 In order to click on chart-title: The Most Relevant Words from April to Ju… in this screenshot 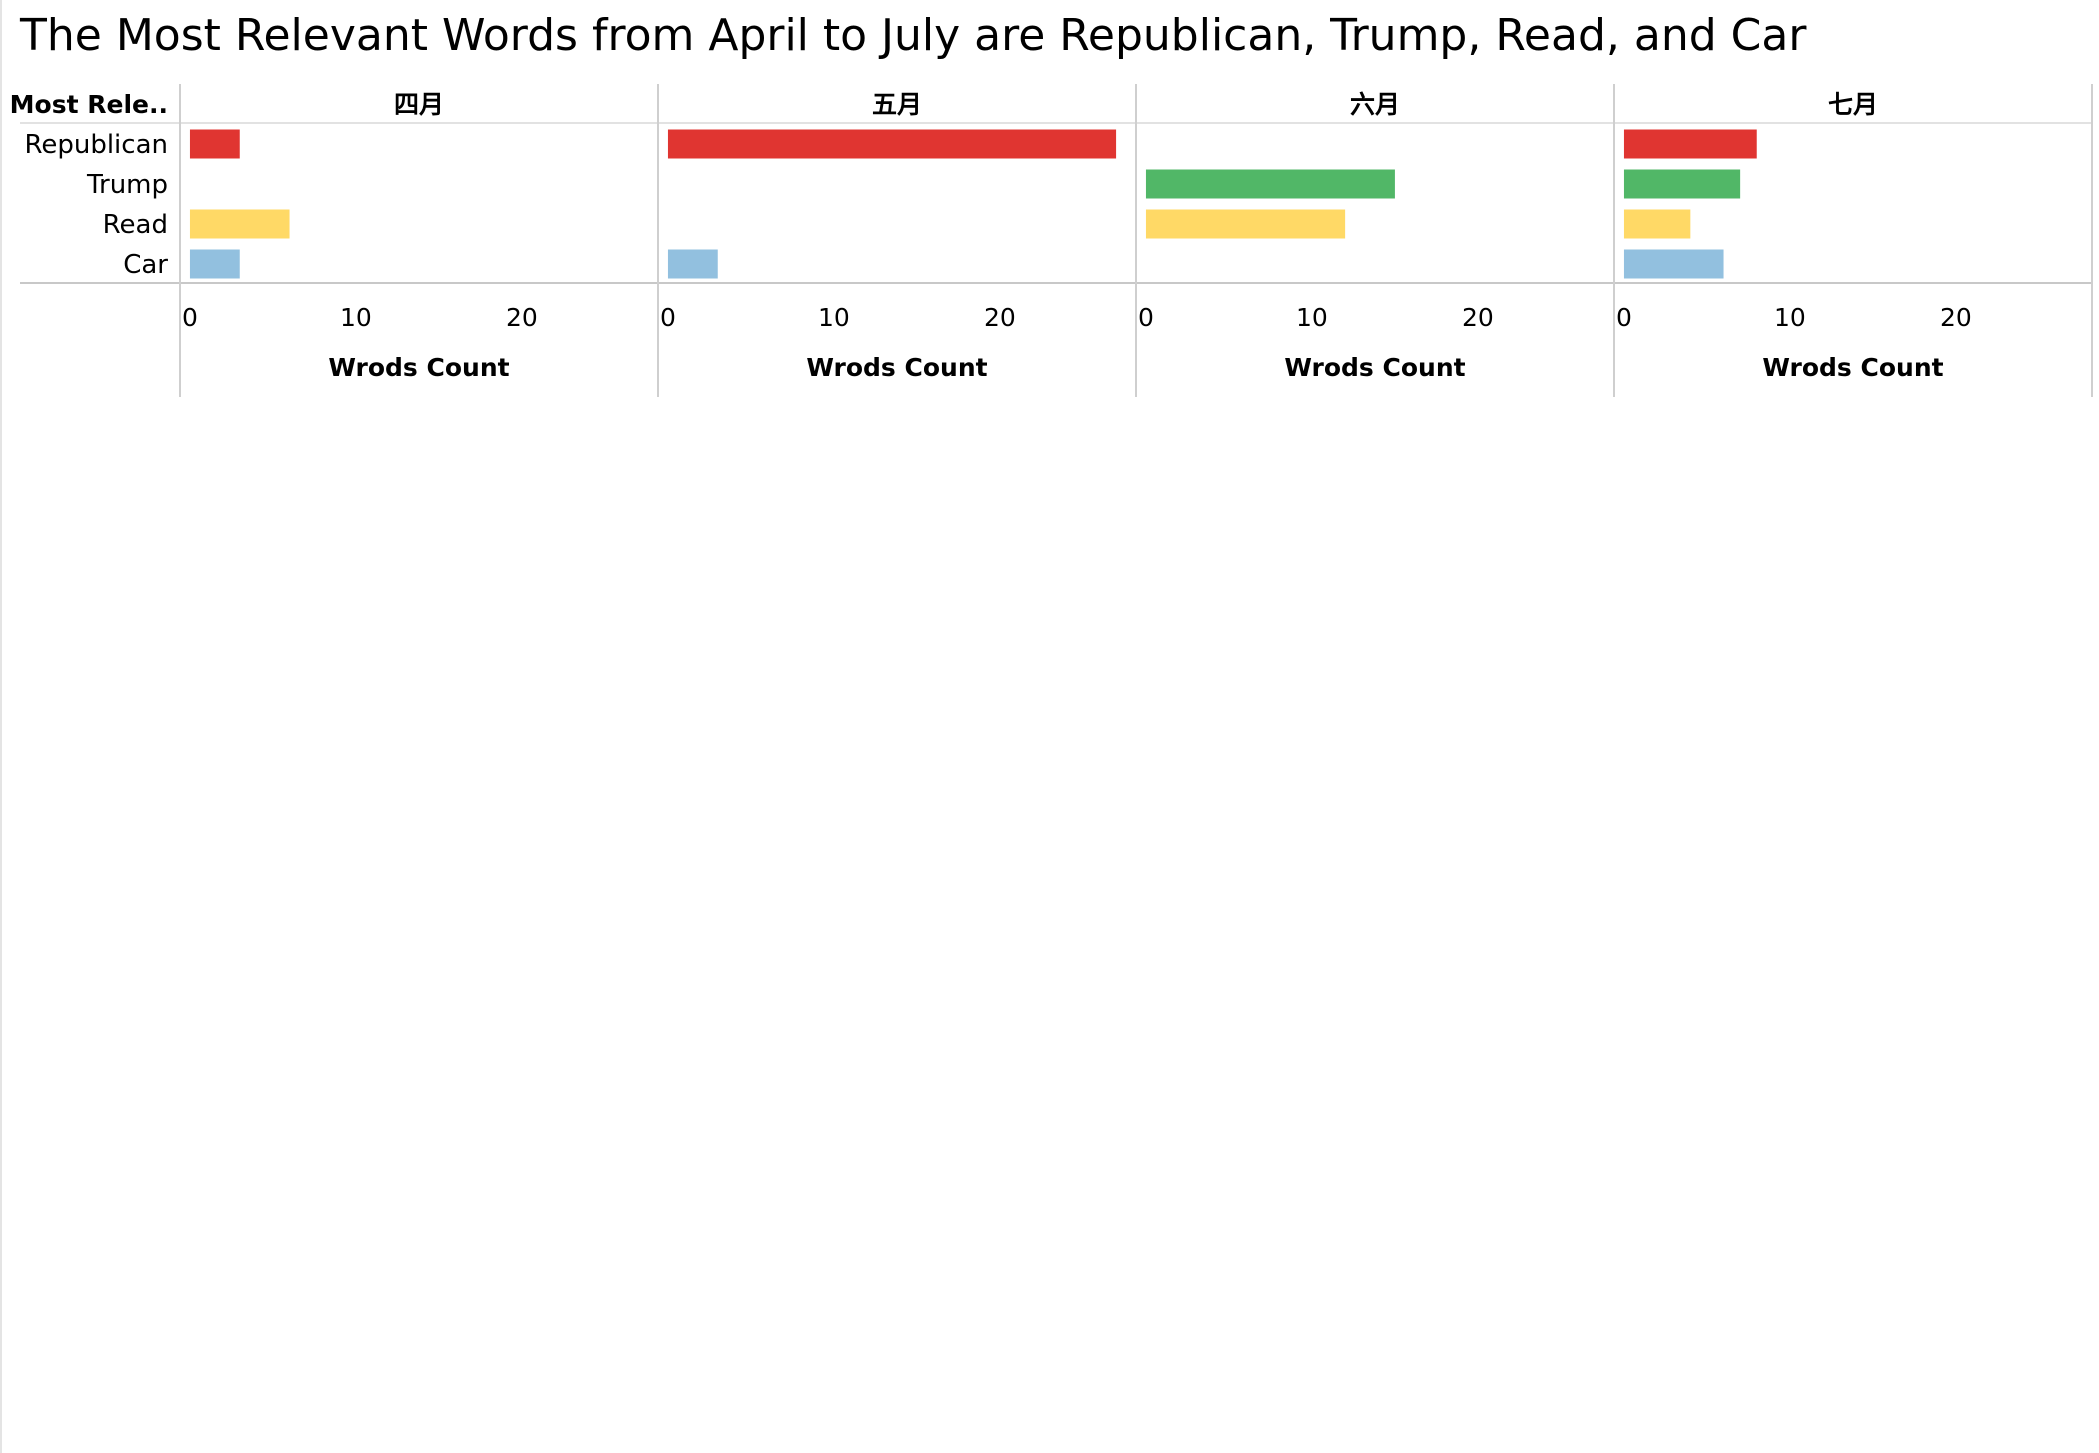, I will do `click(913, 35)`.